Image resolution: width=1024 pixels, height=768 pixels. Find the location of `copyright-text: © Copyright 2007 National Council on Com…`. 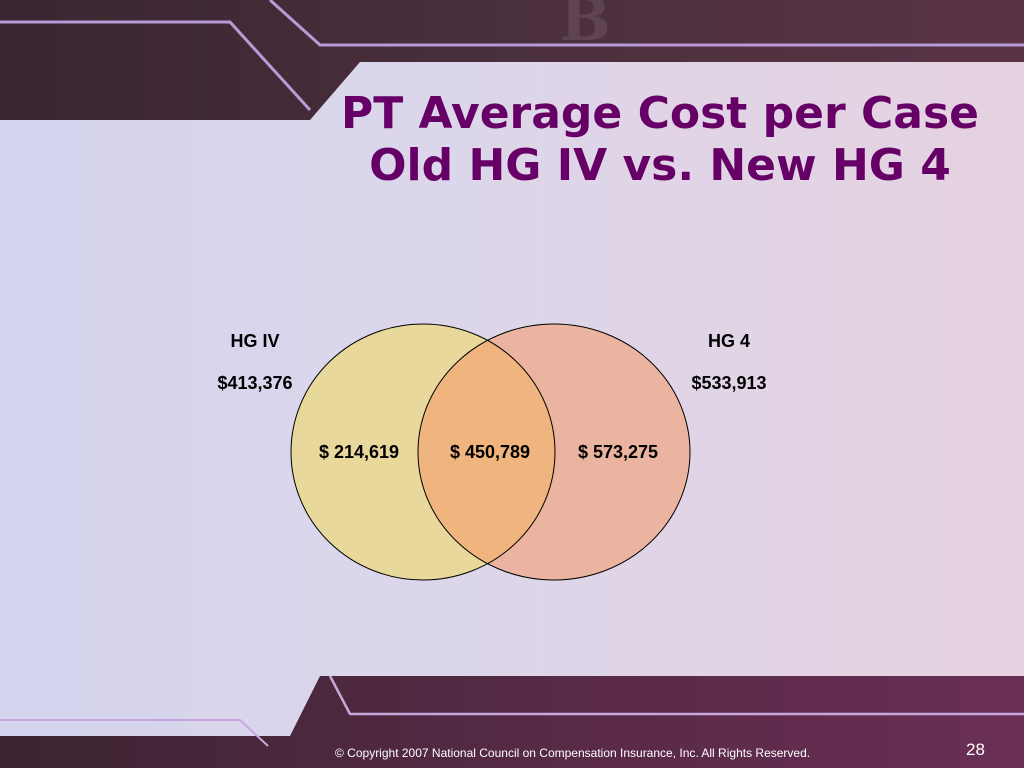

copyright-text: © Copyright 2007 National Council on Com… is located at coordinates (573, 753).